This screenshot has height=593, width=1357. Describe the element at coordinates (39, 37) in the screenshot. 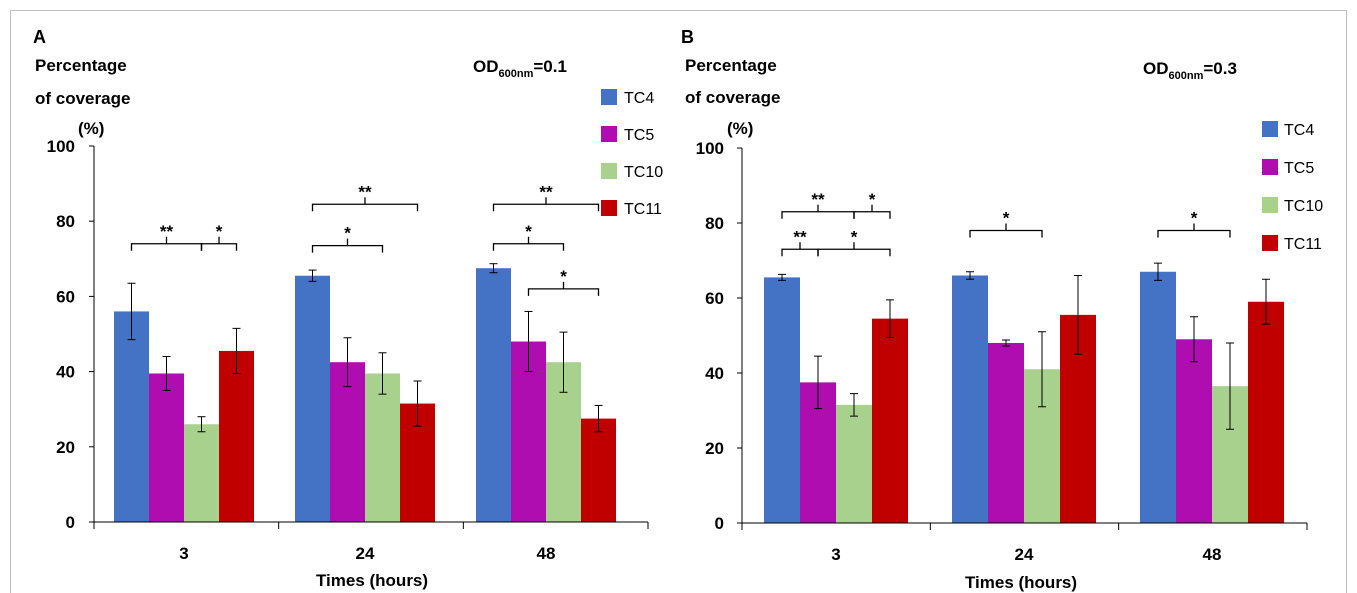

I see `panel-letter-a: A` at that location.